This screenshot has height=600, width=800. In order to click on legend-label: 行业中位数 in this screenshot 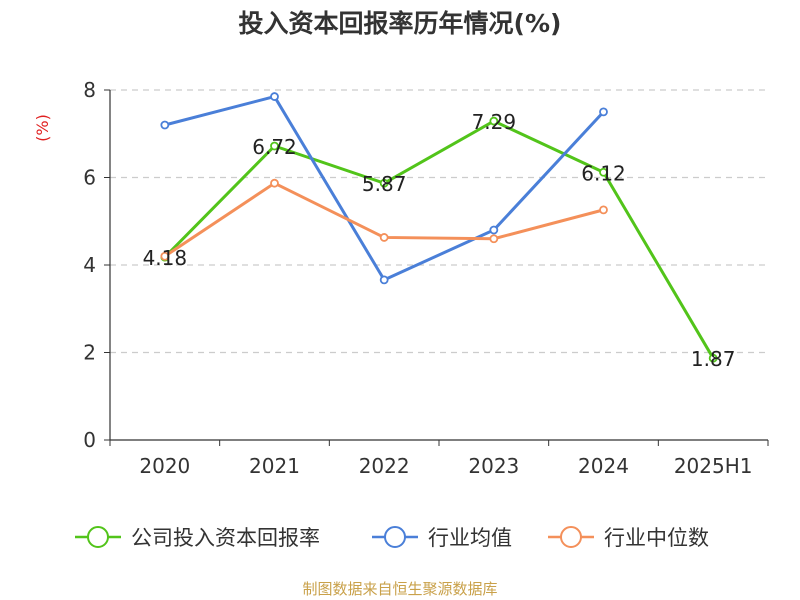, I will do `click(656, 538)`.